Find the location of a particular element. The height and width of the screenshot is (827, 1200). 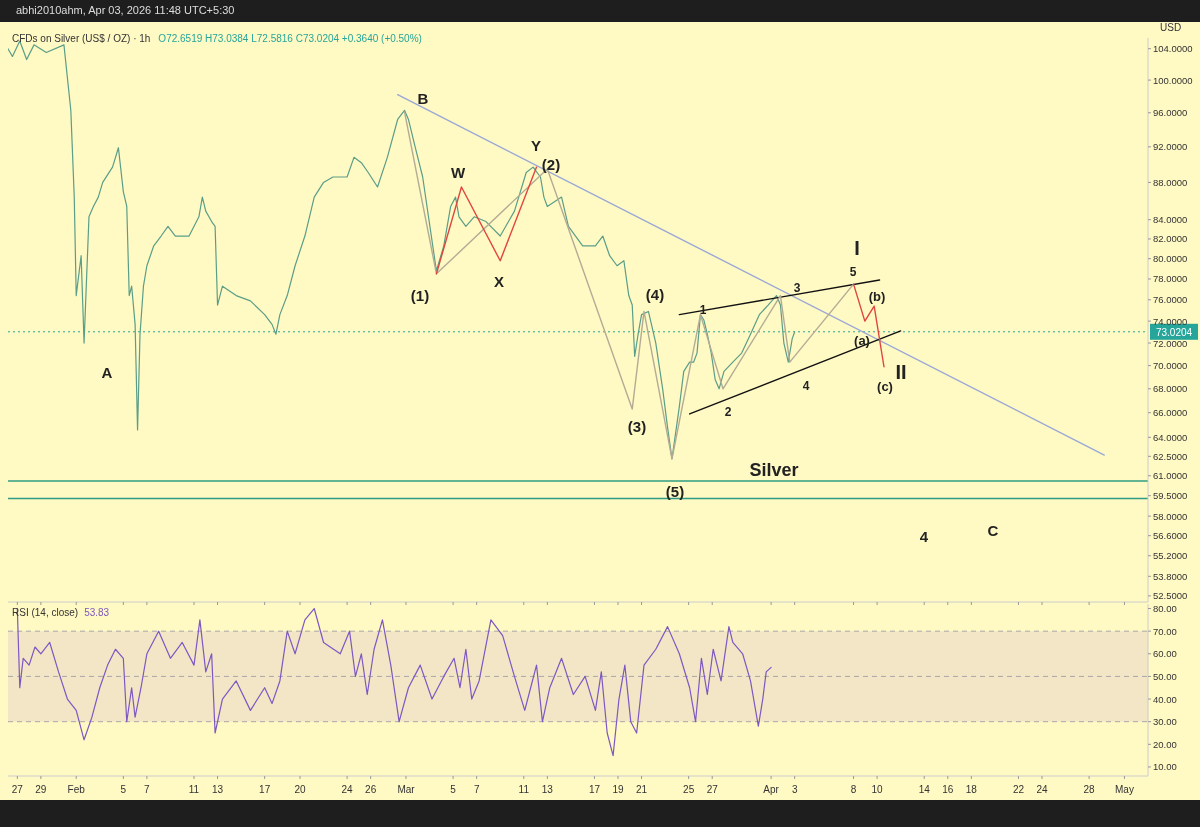

y-tick-label: 70.00 is located at coordinates (1165, 631).